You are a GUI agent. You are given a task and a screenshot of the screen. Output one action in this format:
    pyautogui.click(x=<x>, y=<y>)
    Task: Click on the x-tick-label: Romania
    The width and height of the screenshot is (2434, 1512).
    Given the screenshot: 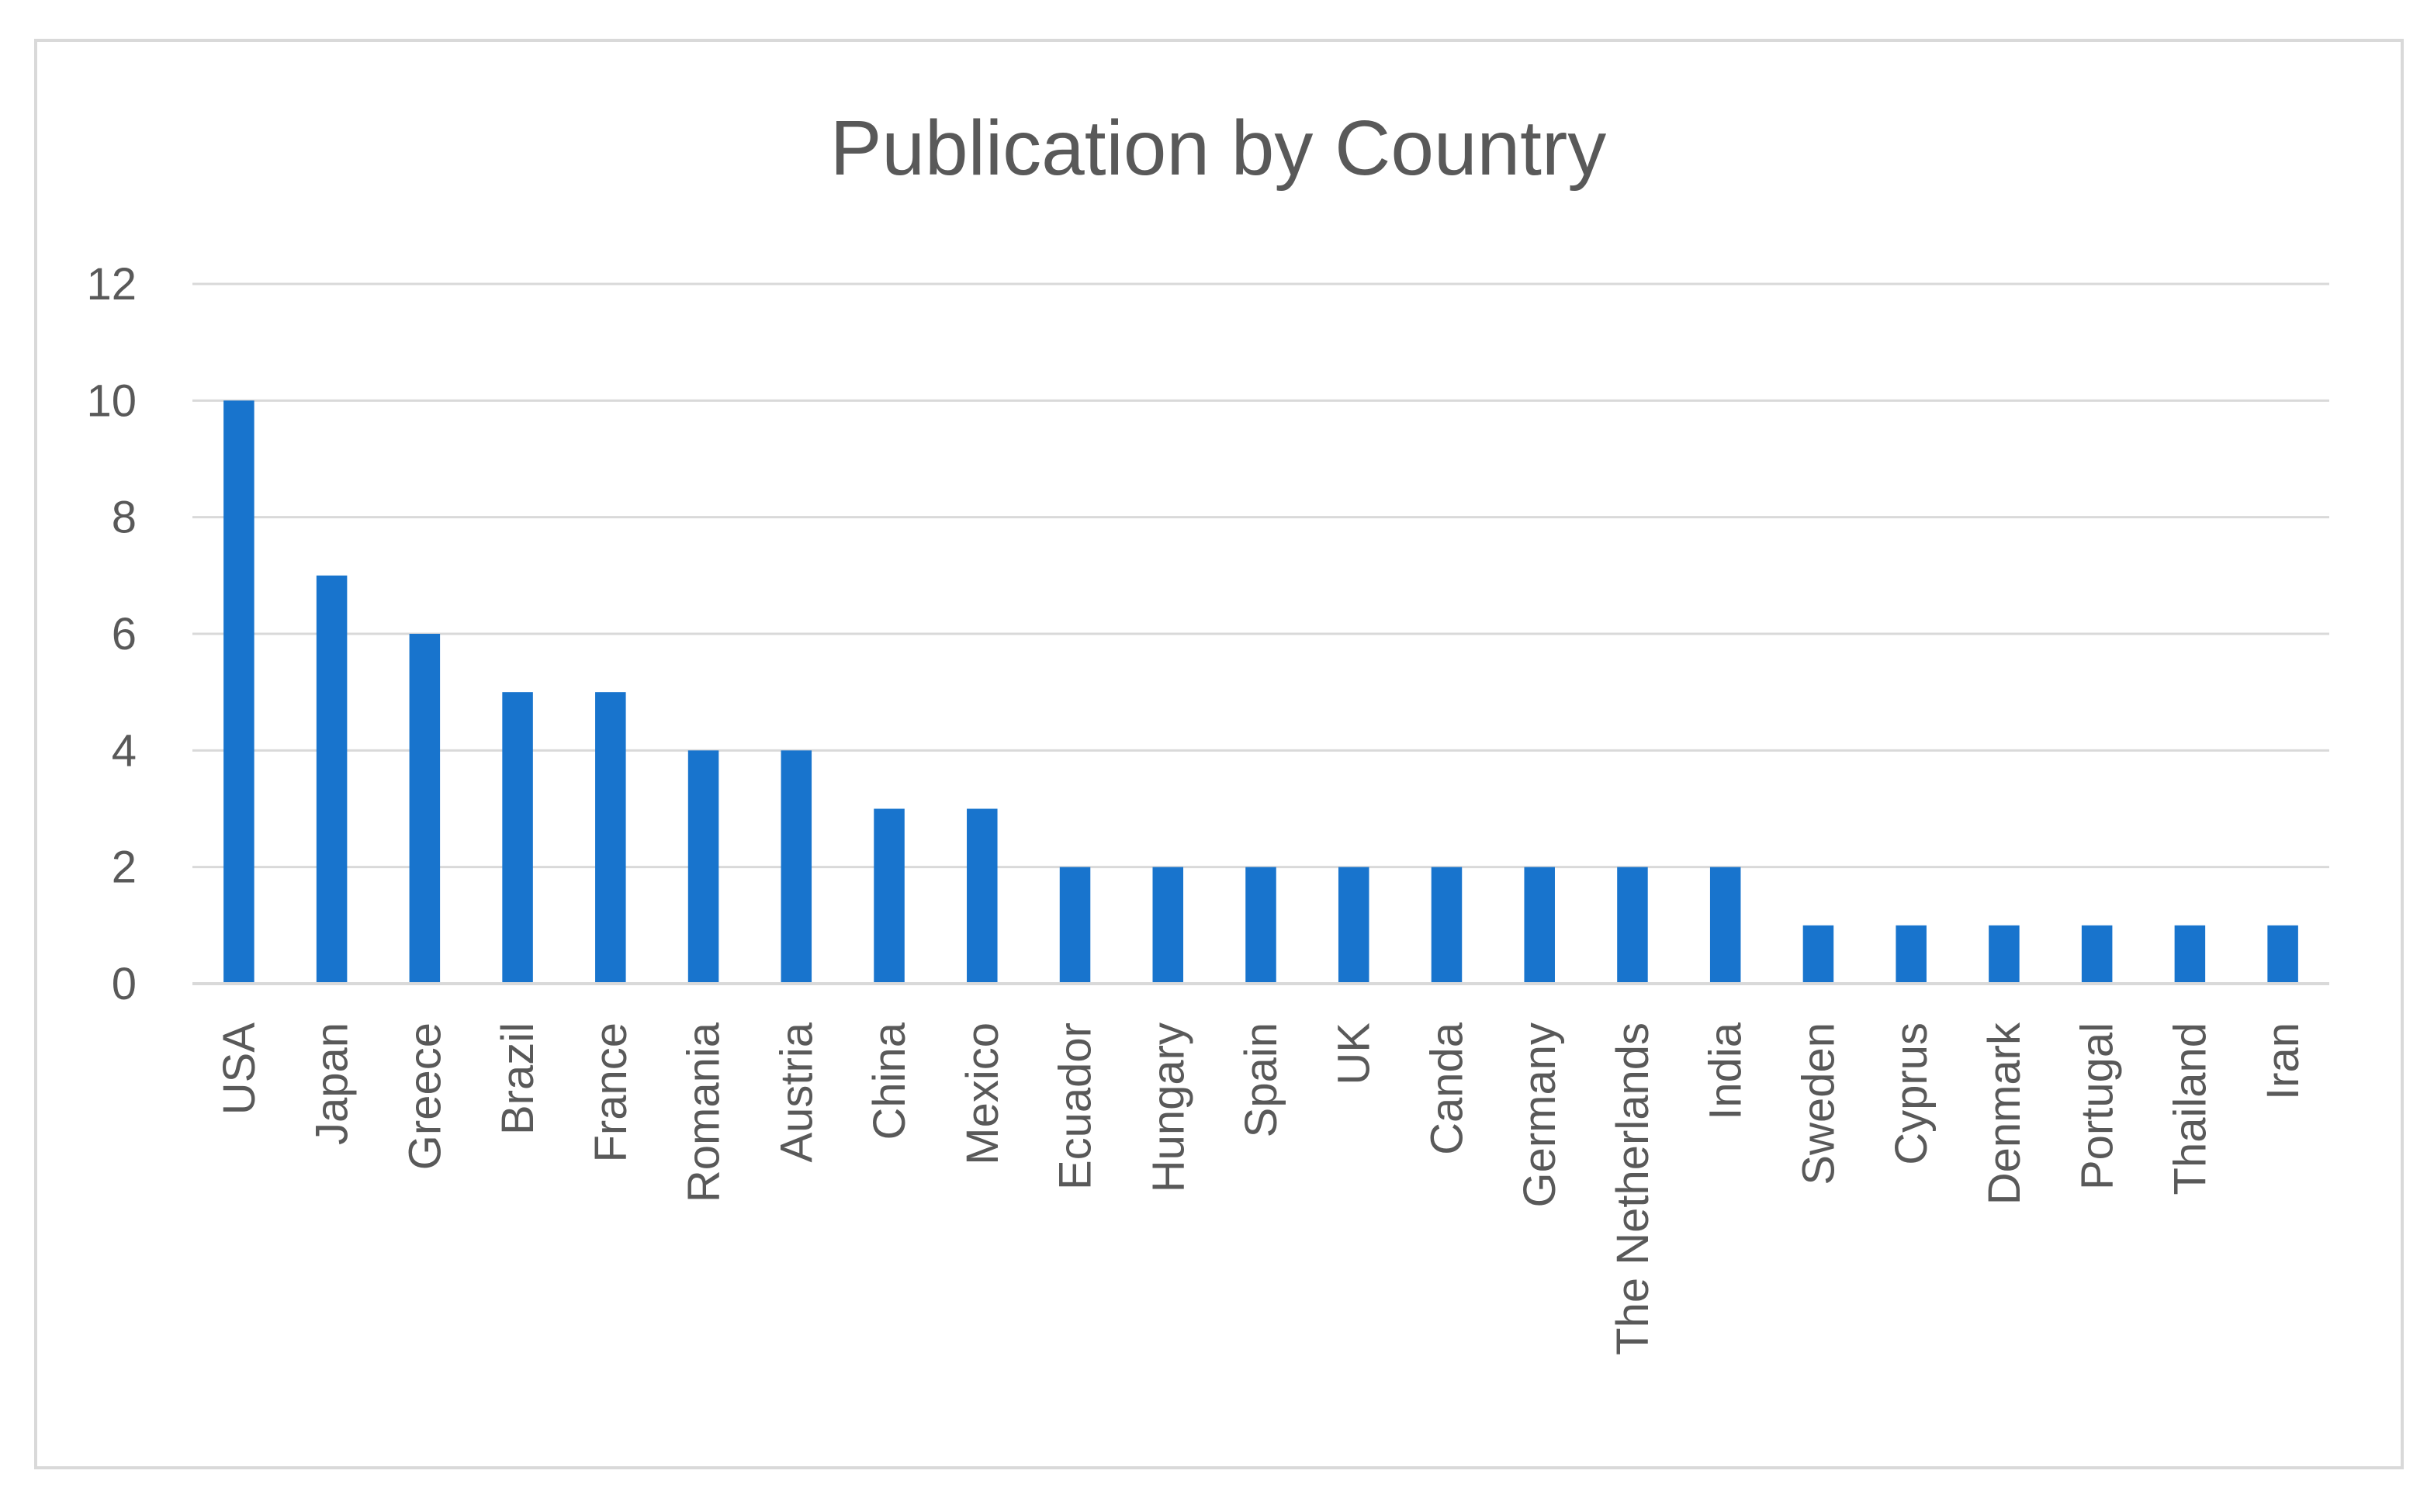 What is the action you would take?
    pyautogui.click(x=704, y=1112)
    